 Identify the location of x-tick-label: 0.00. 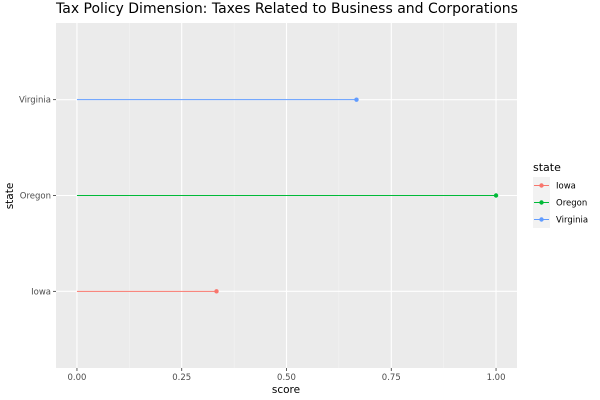
(76, 378).